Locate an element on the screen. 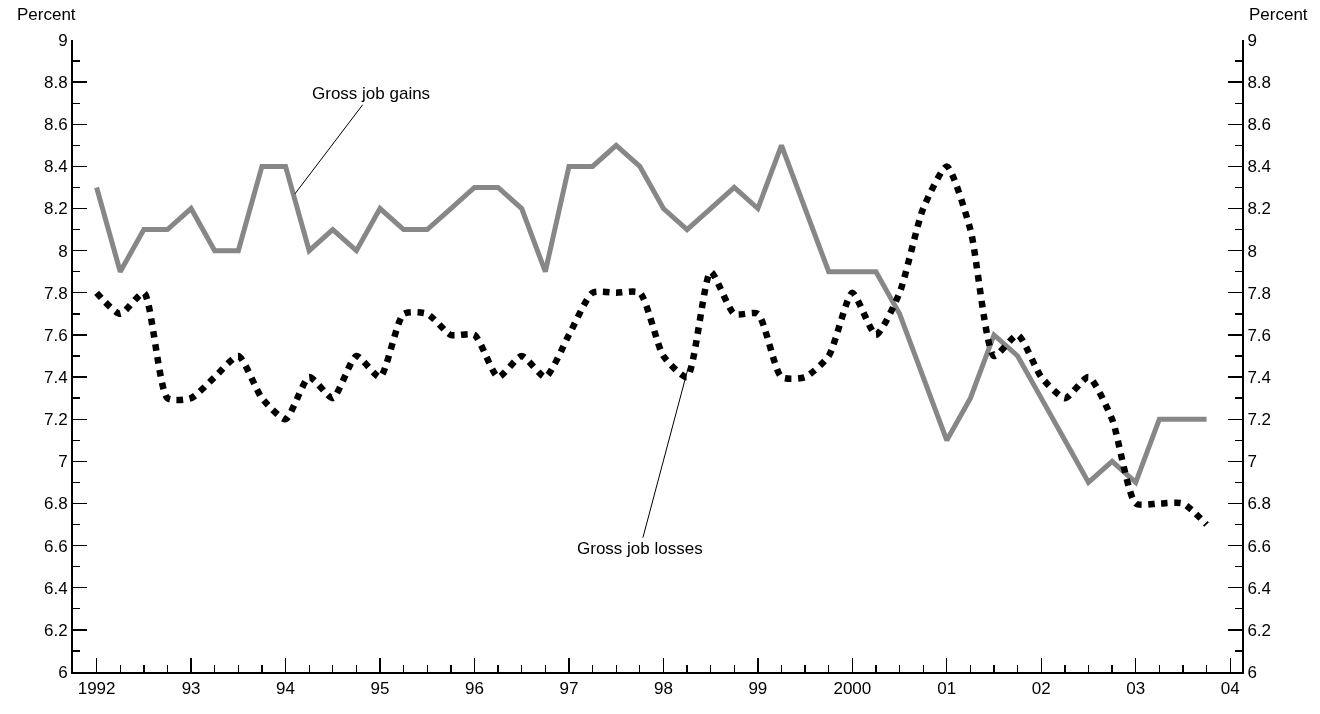 This screenshot has height=714, width=1320. x-tick-label: 04 is located at coordinates (1230, 689).